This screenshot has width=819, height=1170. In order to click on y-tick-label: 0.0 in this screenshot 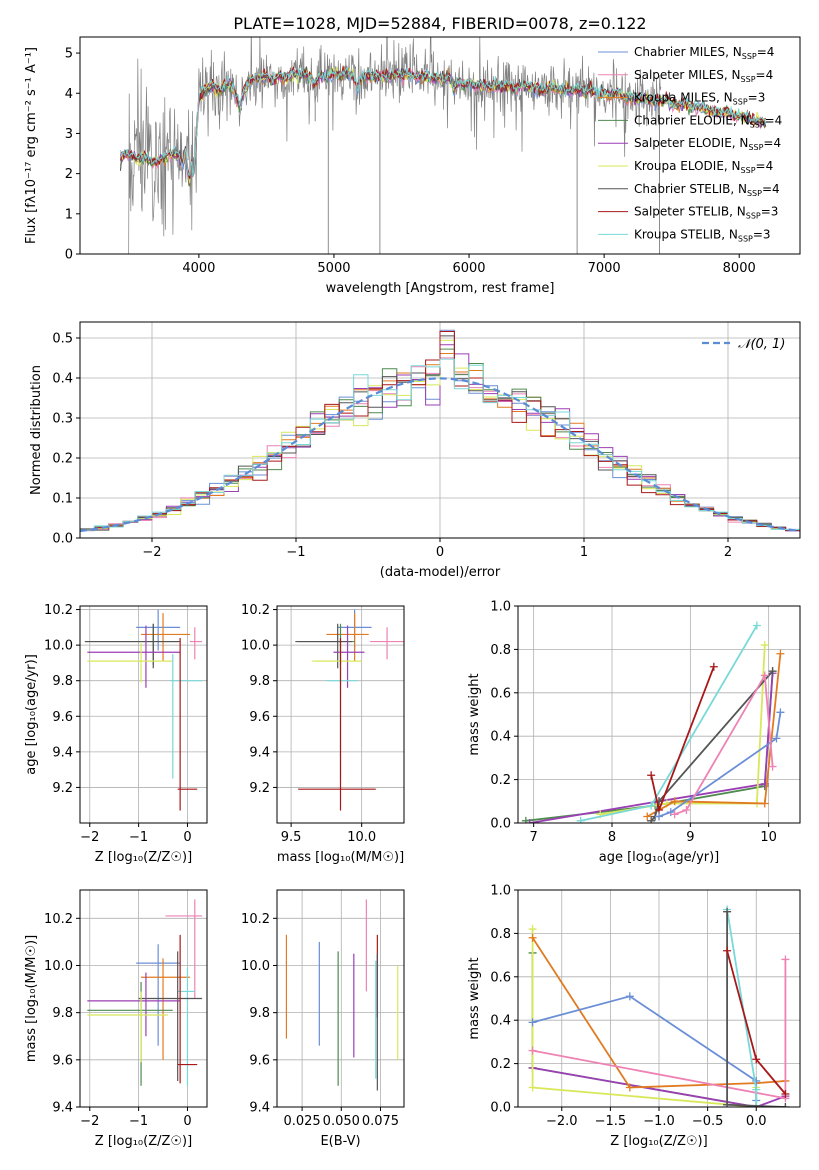, I will do `click(62, 539)`.